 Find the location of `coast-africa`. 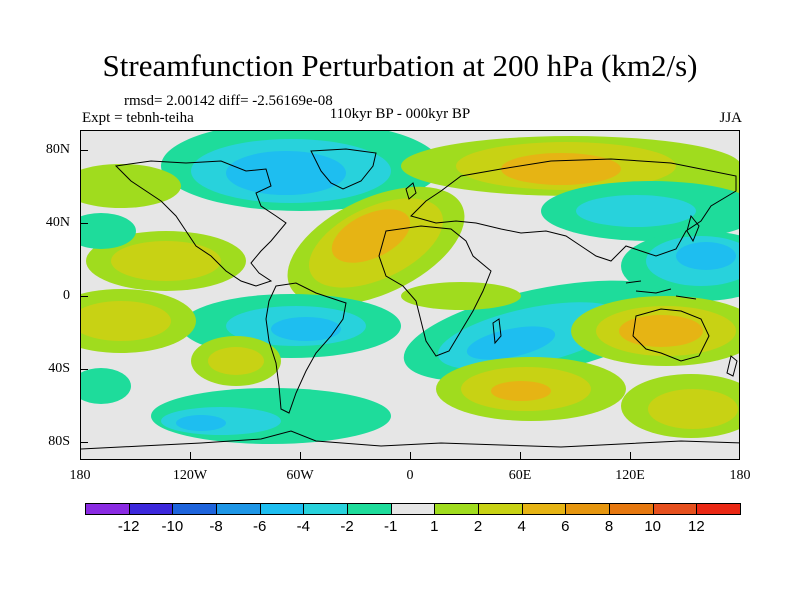

coast-africa is located at coordinates (435, 291).